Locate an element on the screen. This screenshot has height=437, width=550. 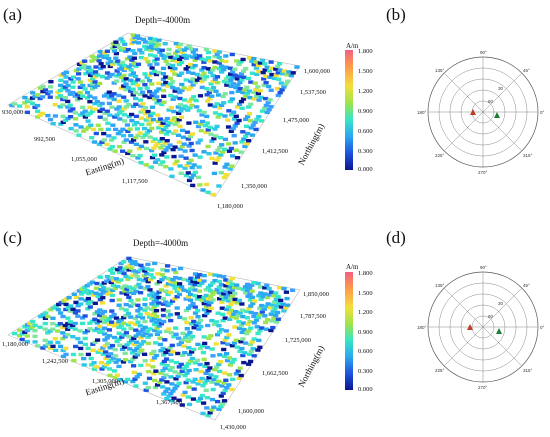
colorbar-c is located at coordinates (349, 331).